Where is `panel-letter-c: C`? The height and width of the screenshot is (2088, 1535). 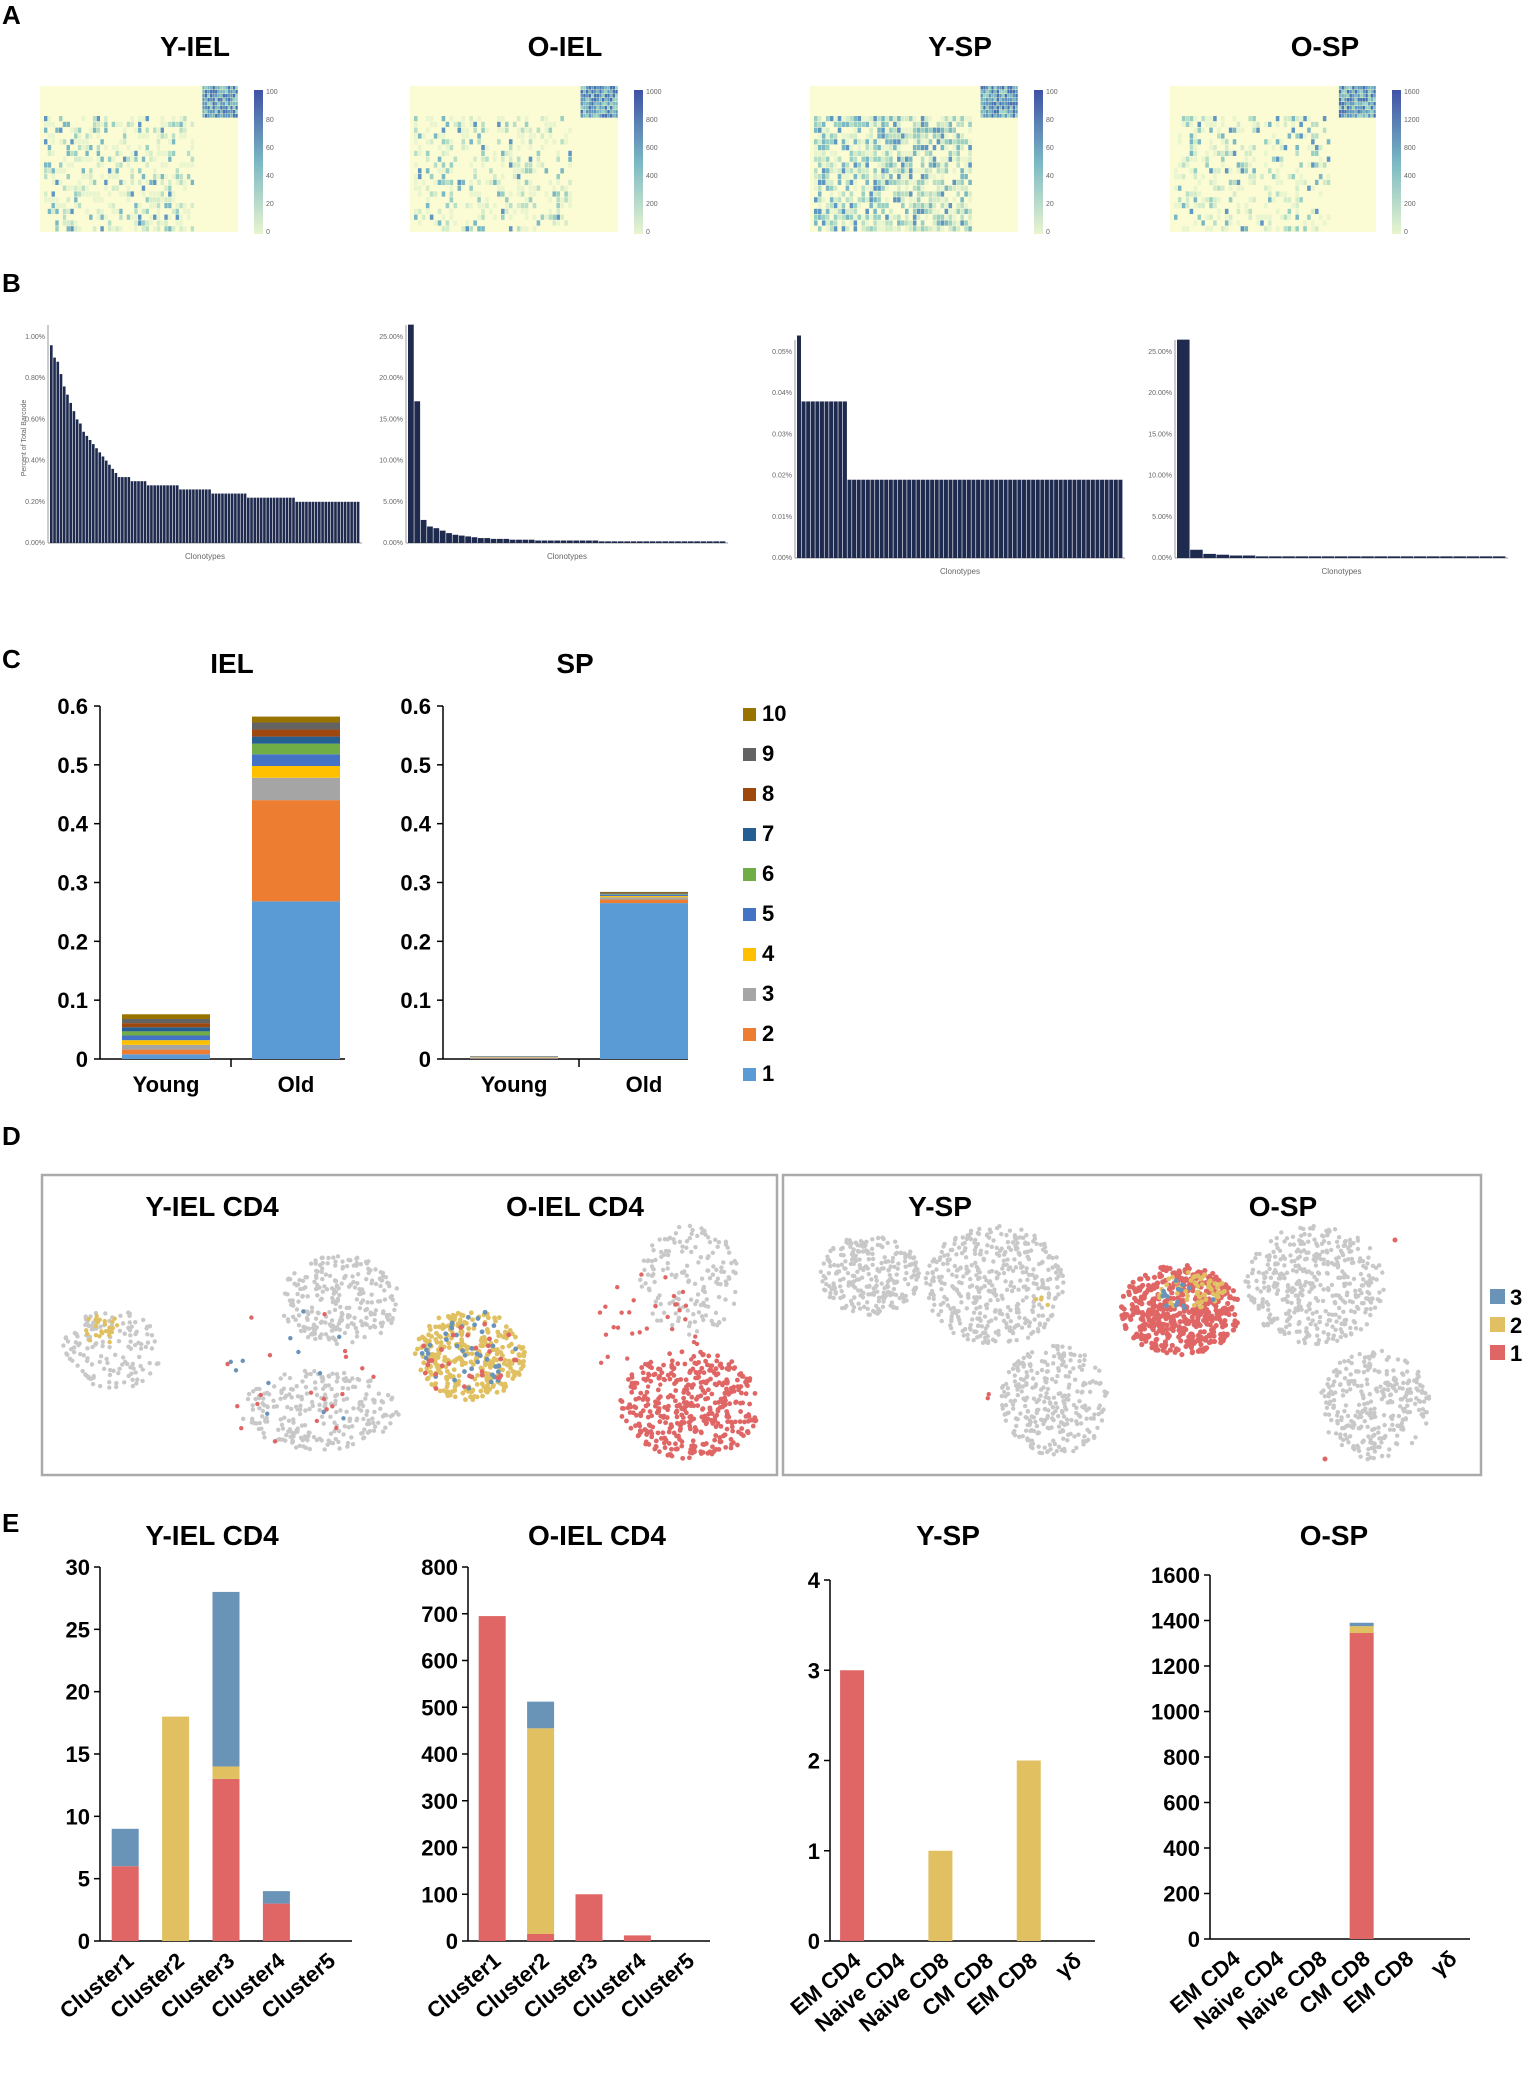
panel-letter-c: C is located at coordinates (11, 659).